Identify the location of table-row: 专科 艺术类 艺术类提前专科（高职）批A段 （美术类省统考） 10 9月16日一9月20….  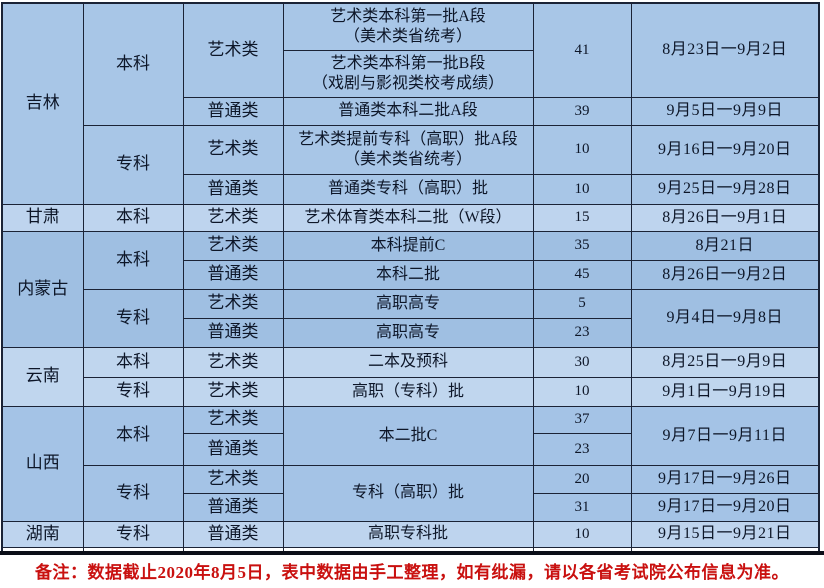
(411, 164).